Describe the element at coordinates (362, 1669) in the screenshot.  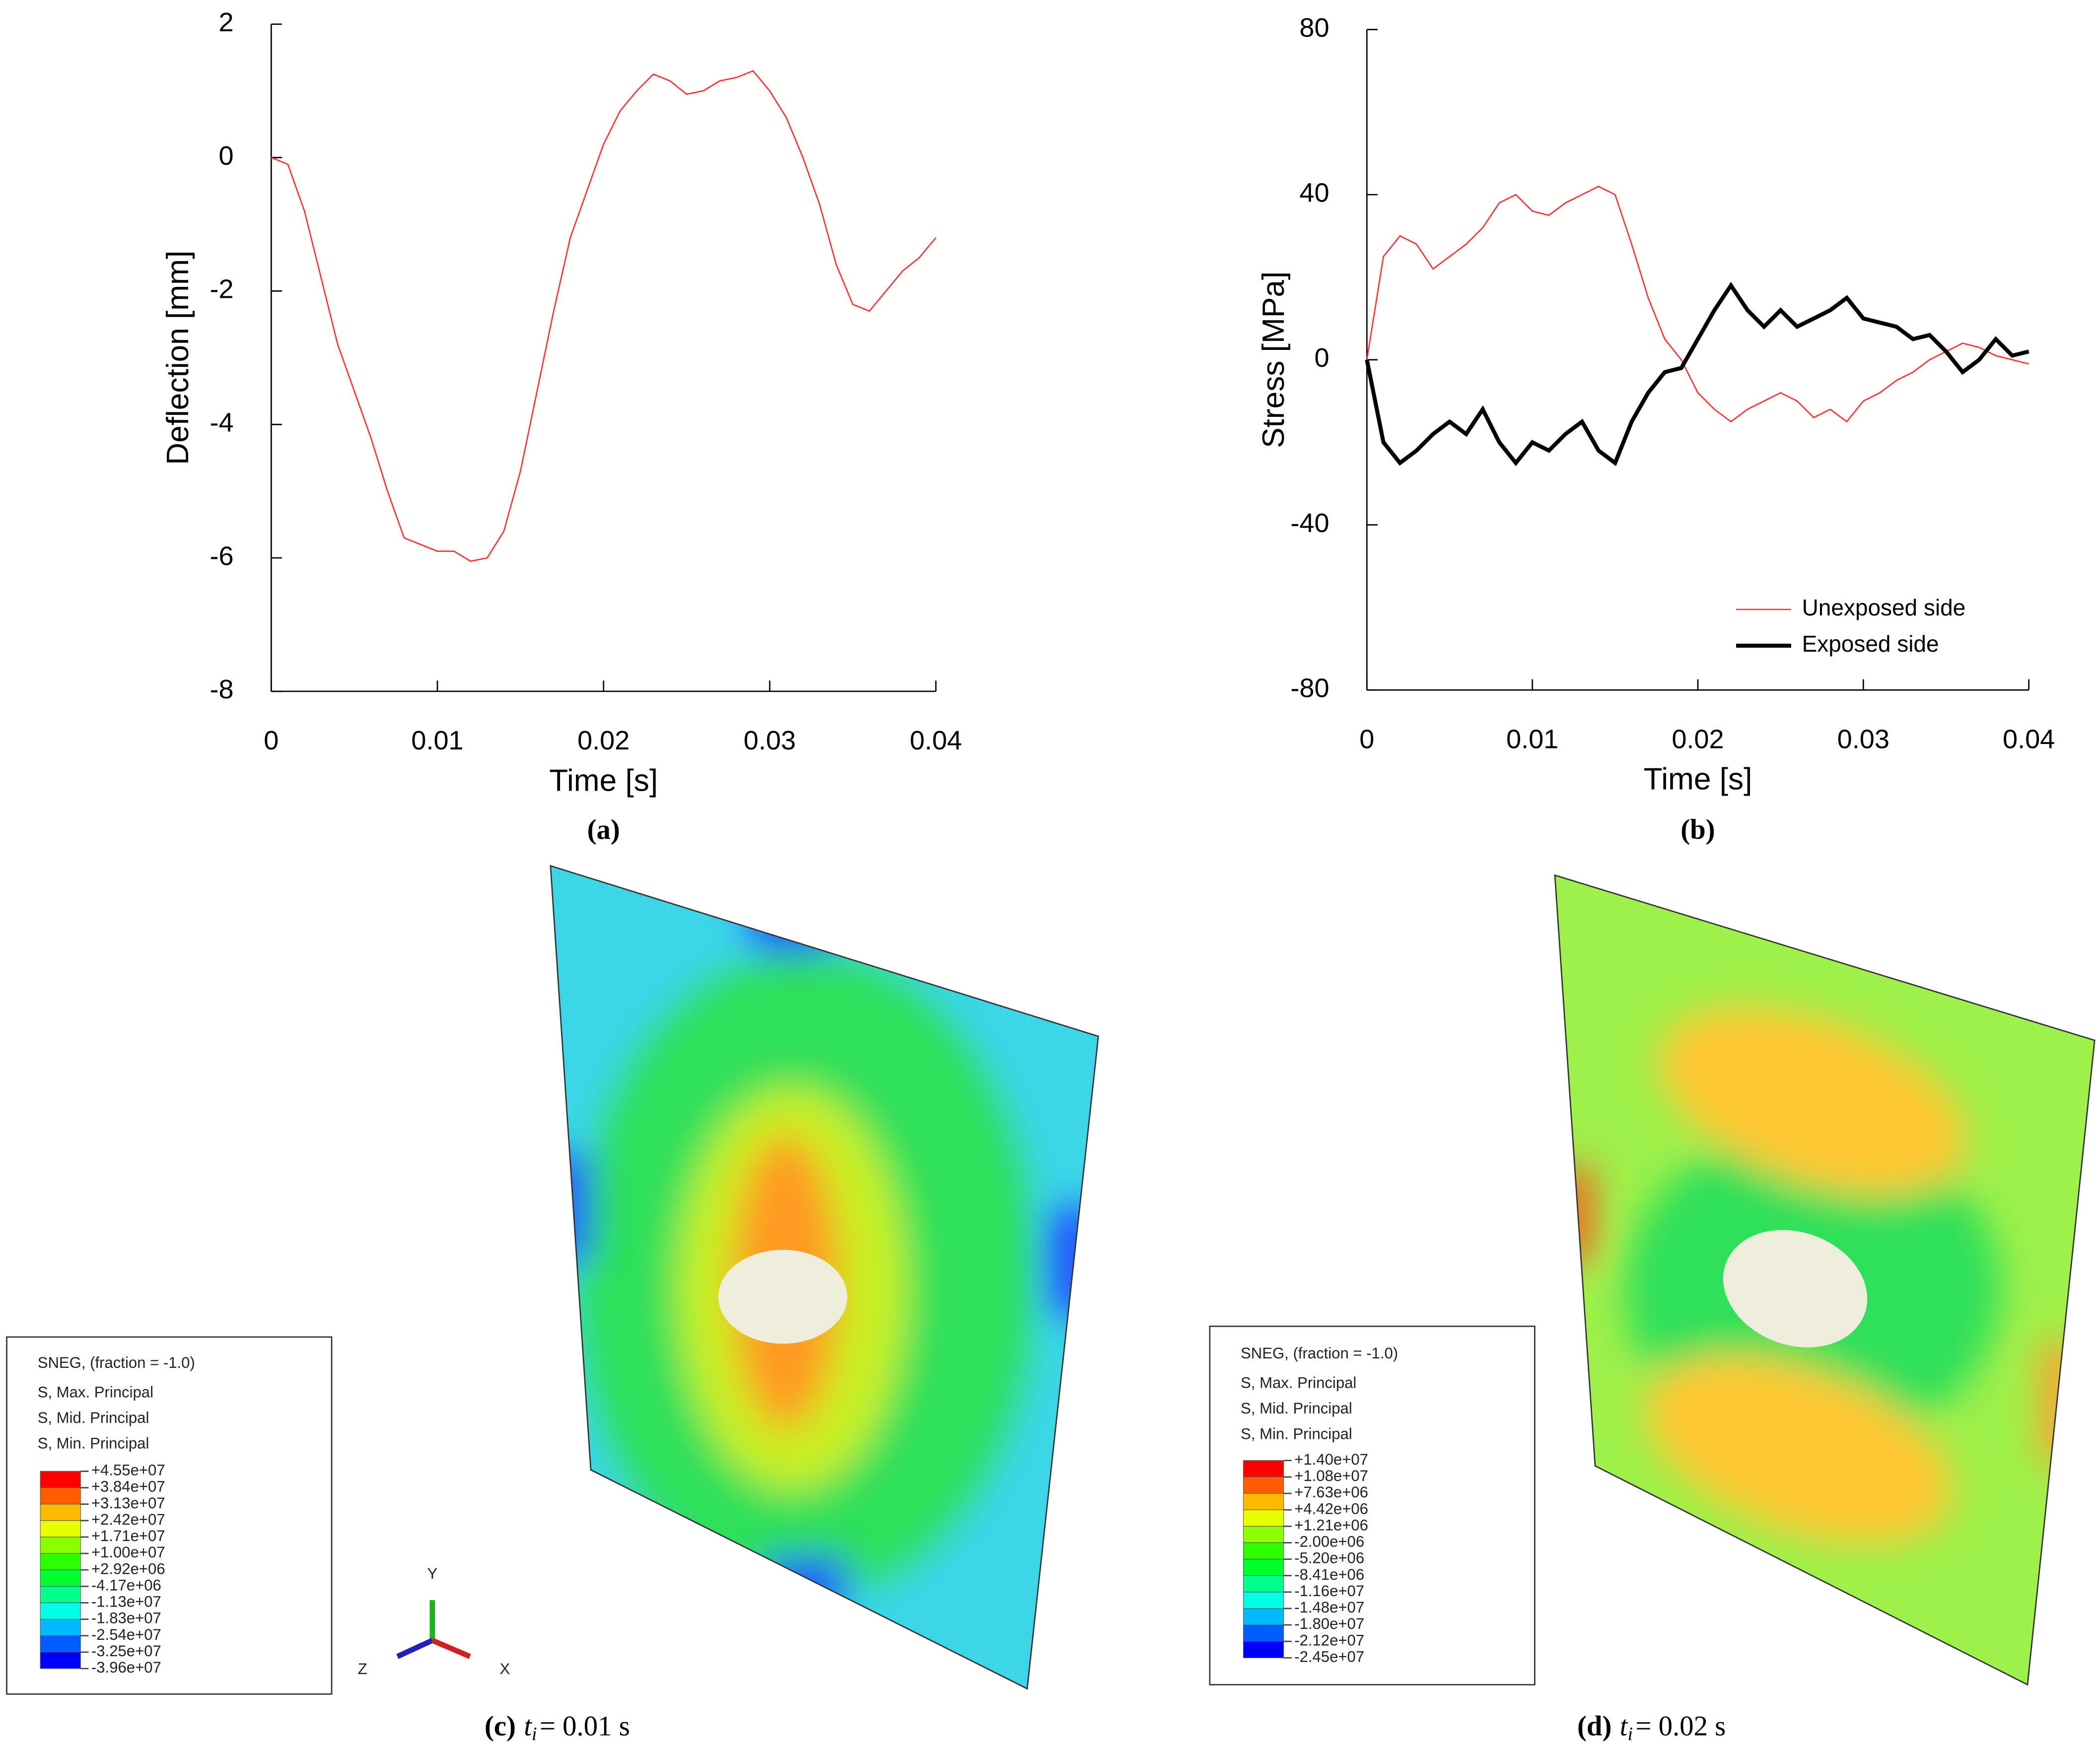
I see `triad-label: Z` at that location.